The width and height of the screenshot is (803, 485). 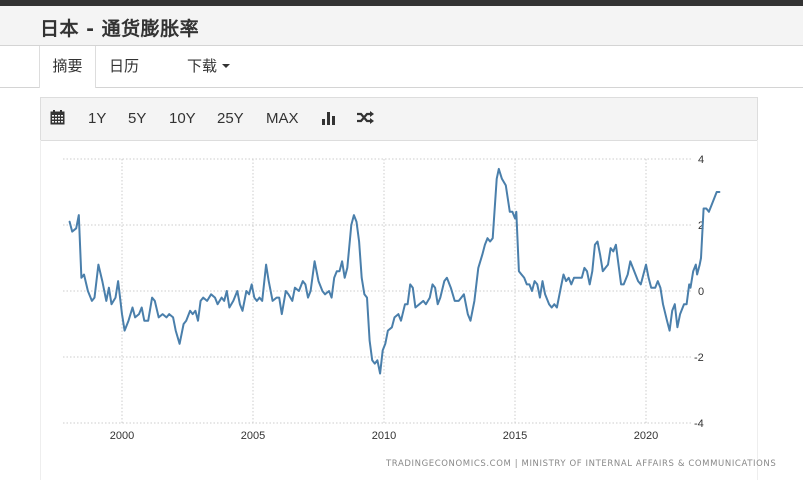 What do you see at coordinates (701, 160) in the screenshot?
I see `y-tick-label: 4` at bounding box center [701, 160].